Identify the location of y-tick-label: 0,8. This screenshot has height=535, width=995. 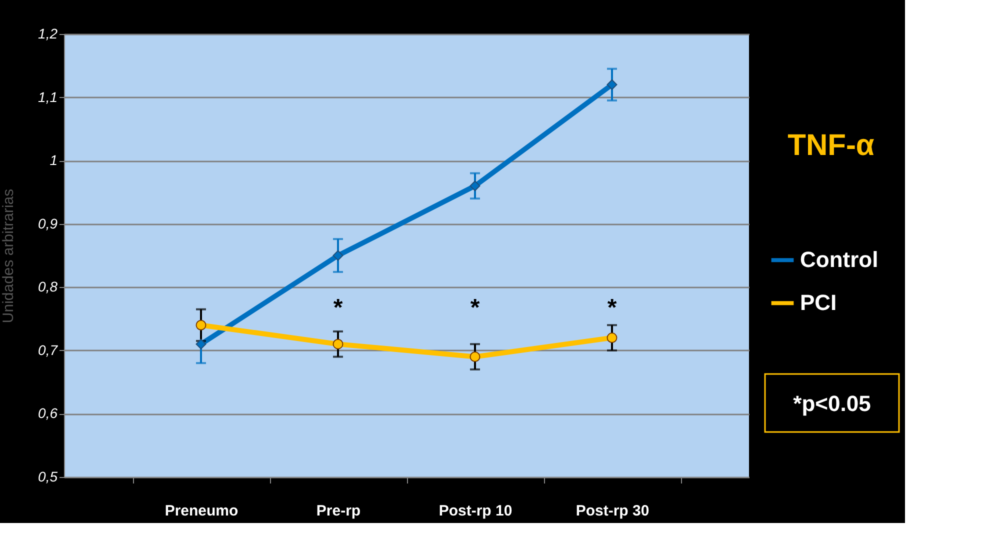
(48, 286).